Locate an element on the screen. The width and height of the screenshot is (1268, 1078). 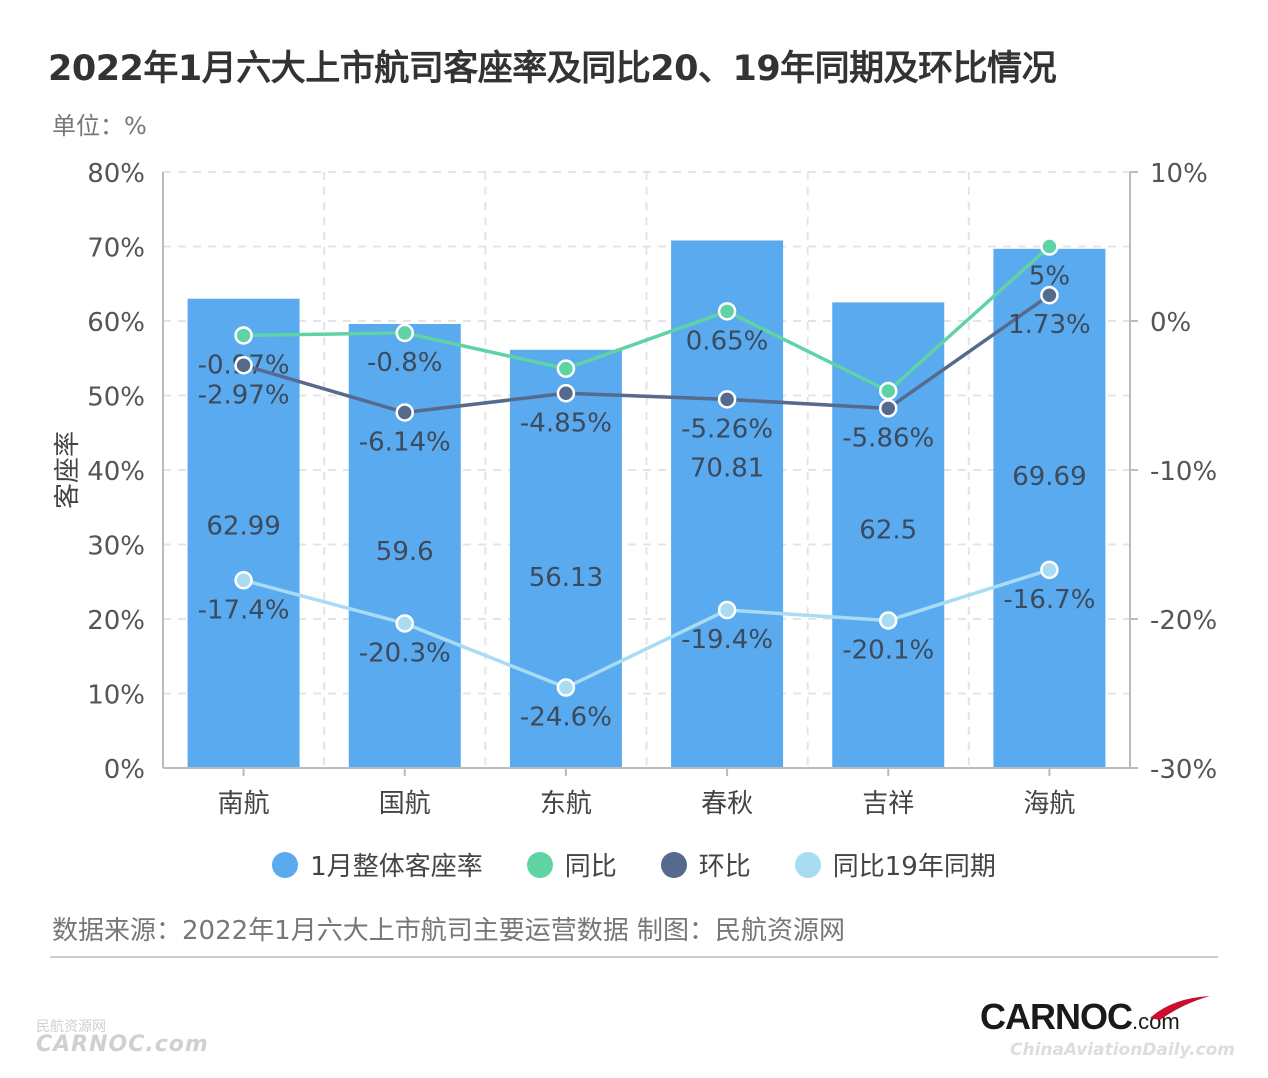
y-right-tick-label: -20% is located at coordinates (1183, 621).